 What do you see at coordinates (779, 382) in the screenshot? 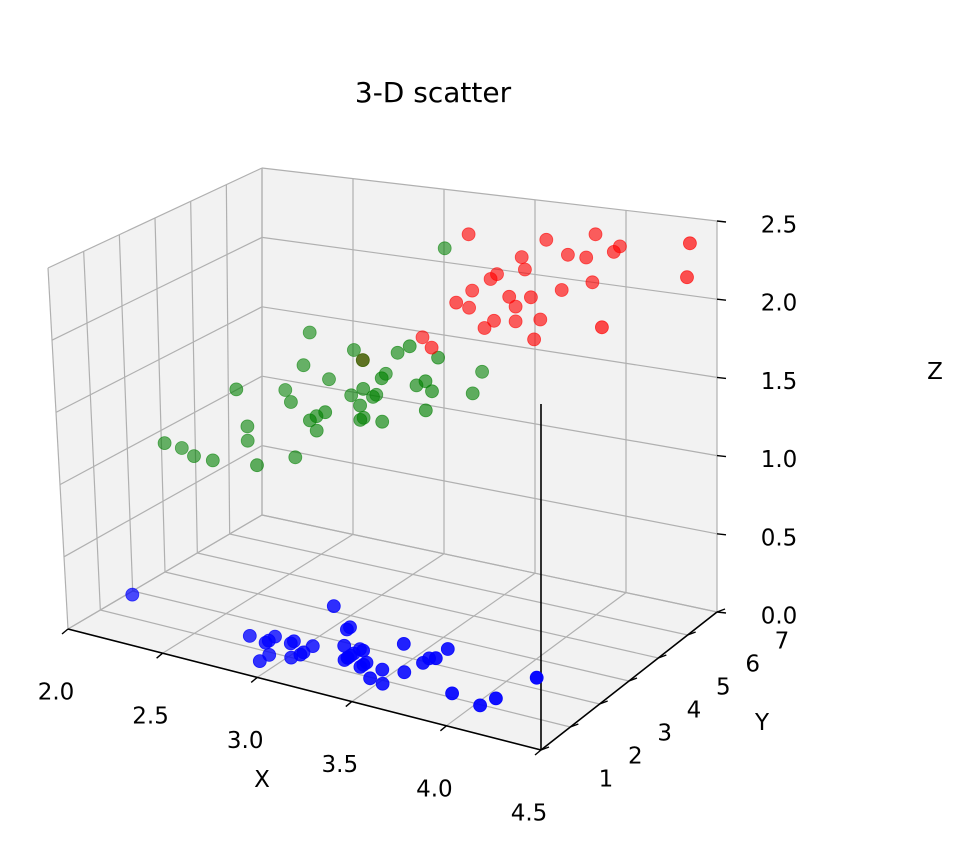
I see `z-tick-label: 1.5` at bounding box center [779, 382].